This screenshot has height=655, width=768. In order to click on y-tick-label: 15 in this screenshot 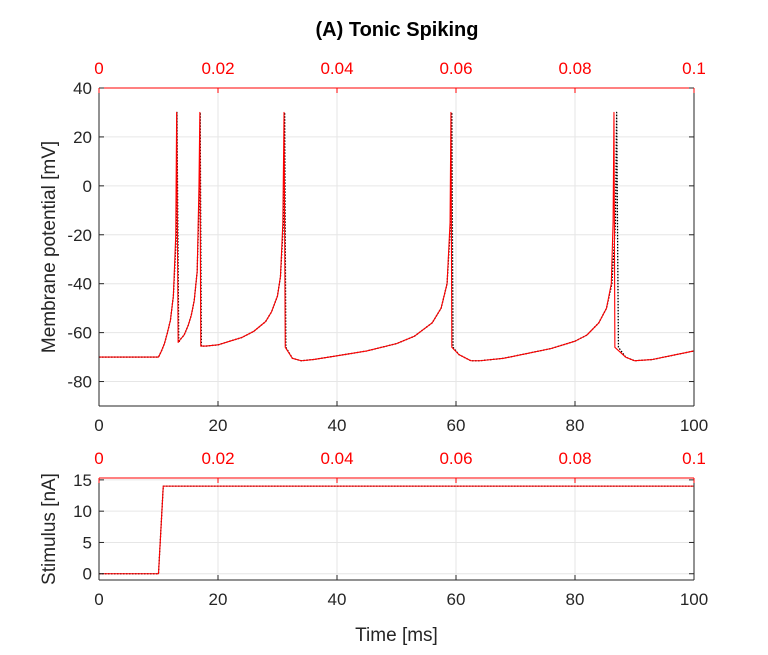, I will do `click(82, 480)`.